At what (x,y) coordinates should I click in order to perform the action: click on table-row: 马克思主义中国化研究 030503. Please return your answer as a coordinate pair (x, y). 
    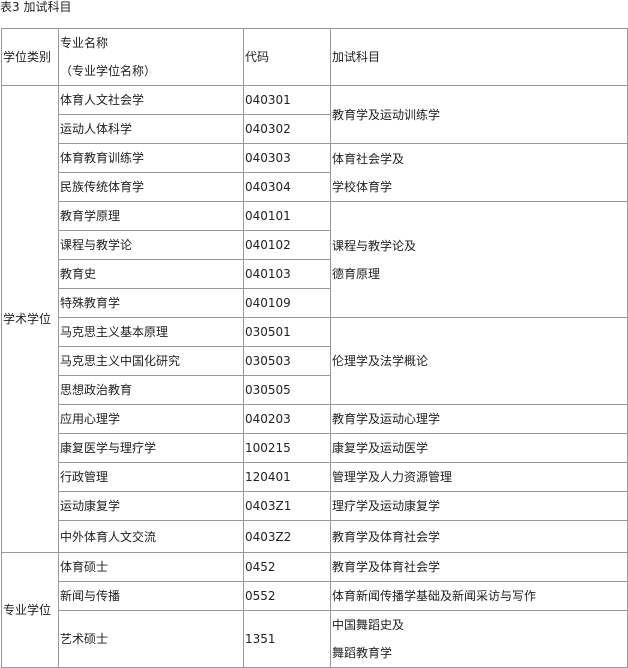
    Looking at the image, I should click on (315, 361).